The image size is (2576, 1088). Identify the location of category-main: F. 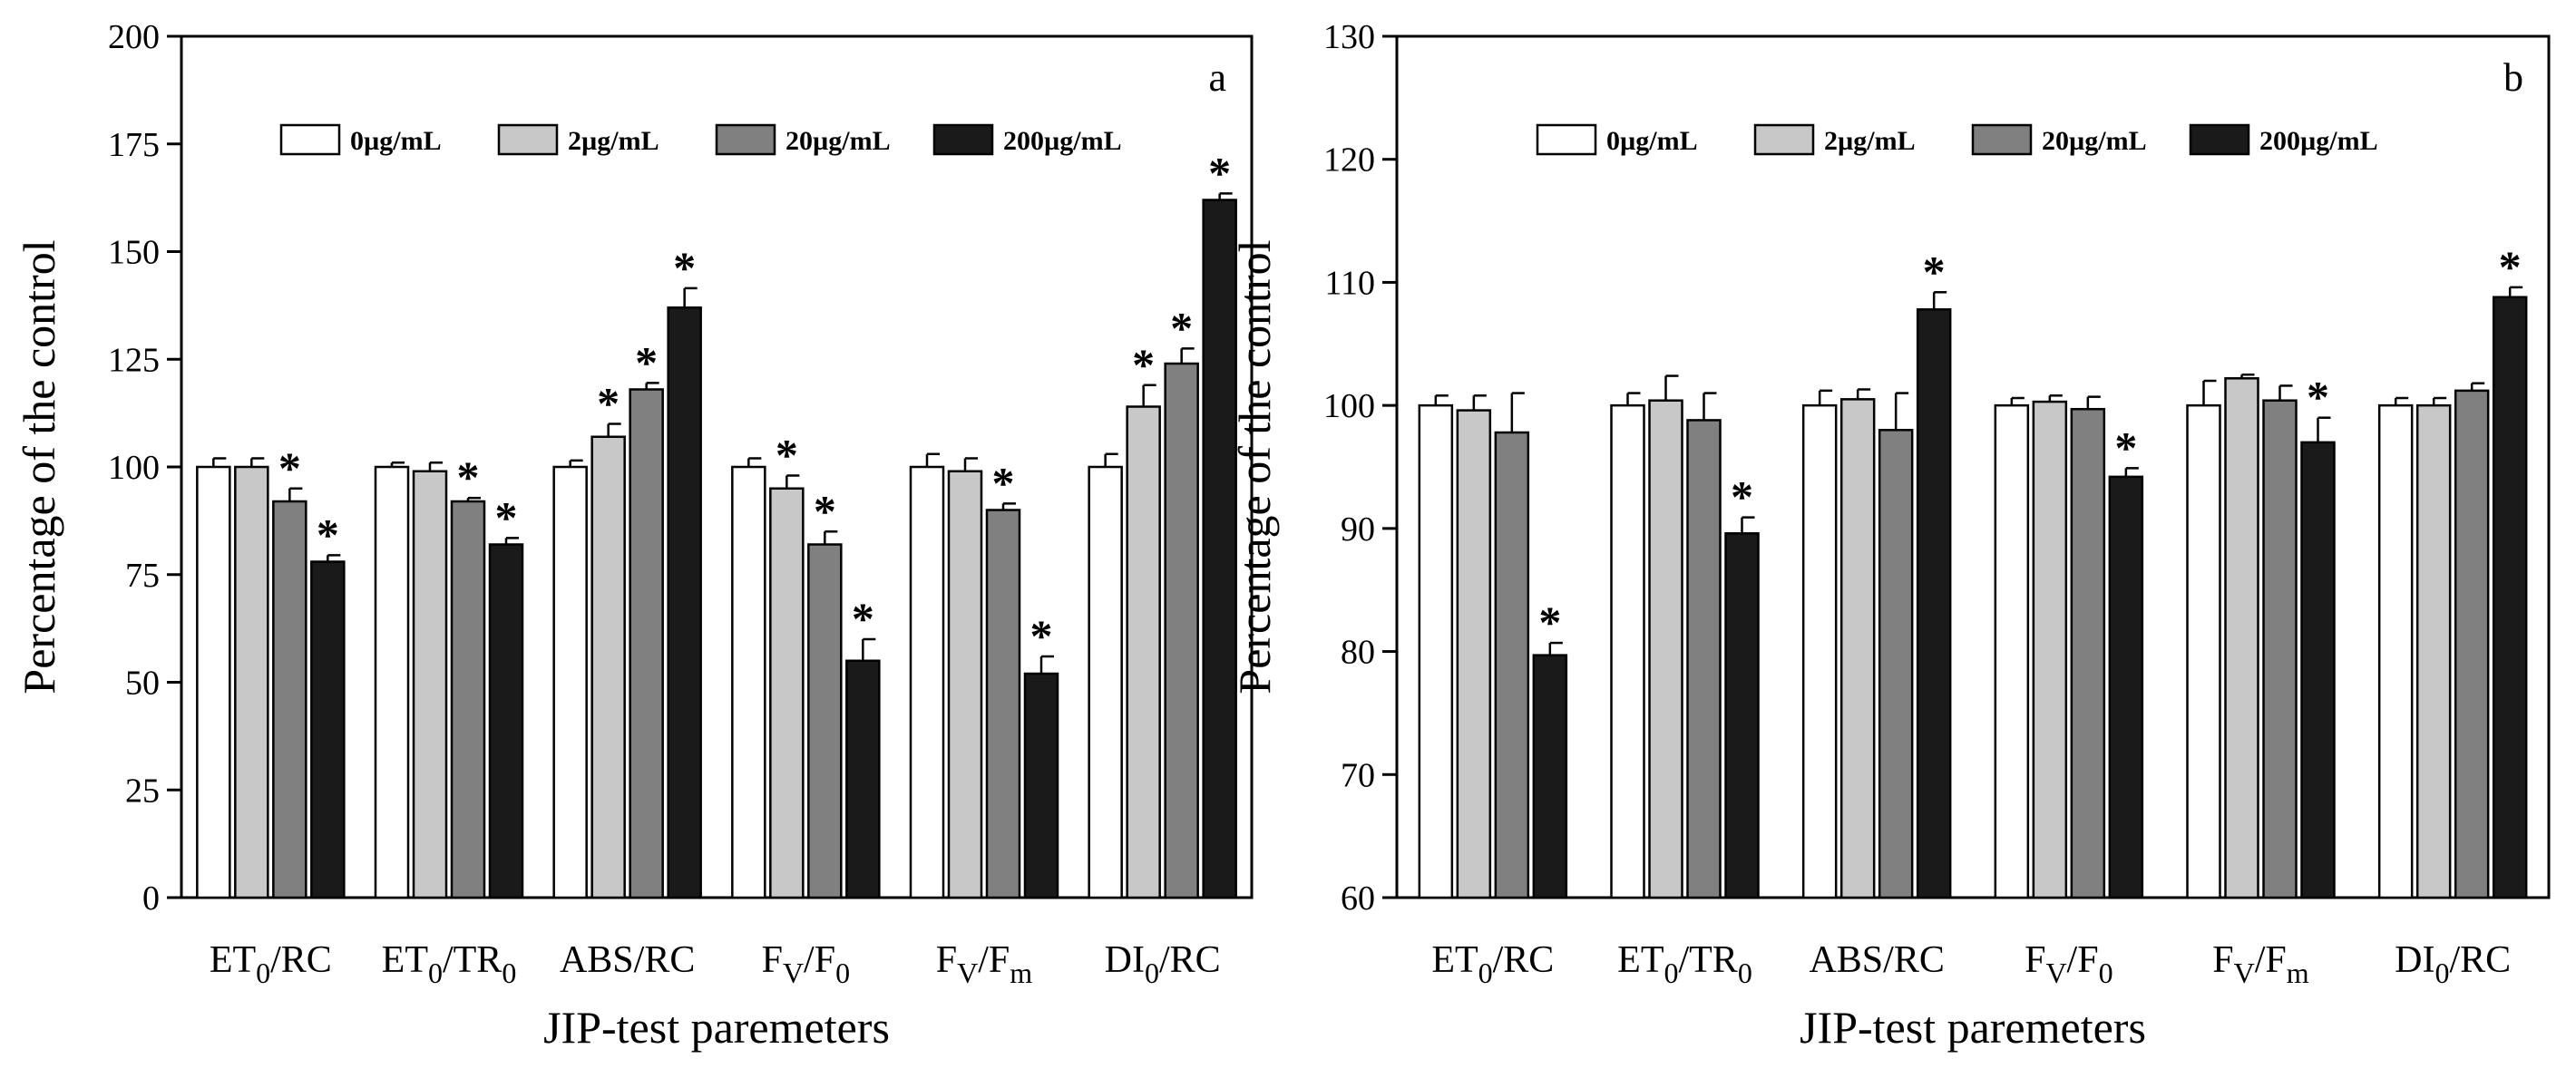
(772, 960).